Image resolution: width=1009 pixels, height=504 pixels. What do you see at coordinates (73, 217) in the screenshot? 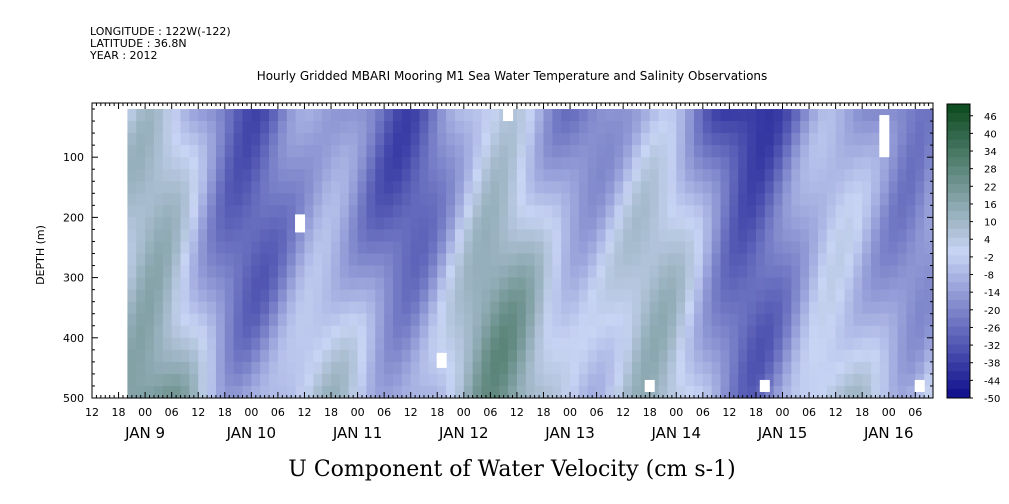
I see `y-tick-label: 200` at bounding box center [73, 217].